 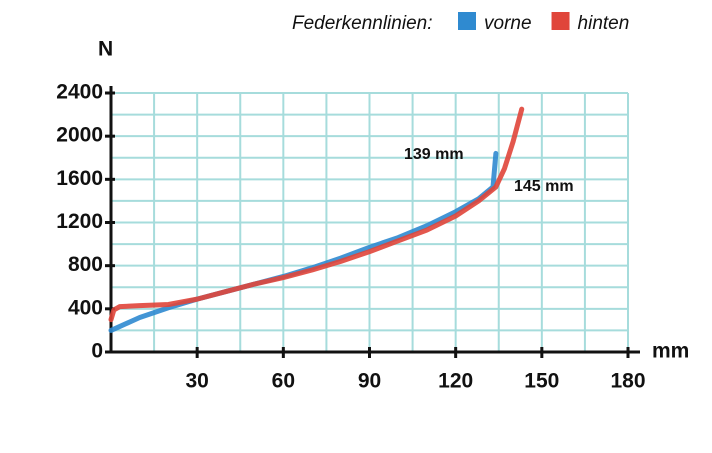 What do you see at coordinates (369, 381) in the screenshot?
I see `x-tick-label: 90` at bounding box center [369, 381].